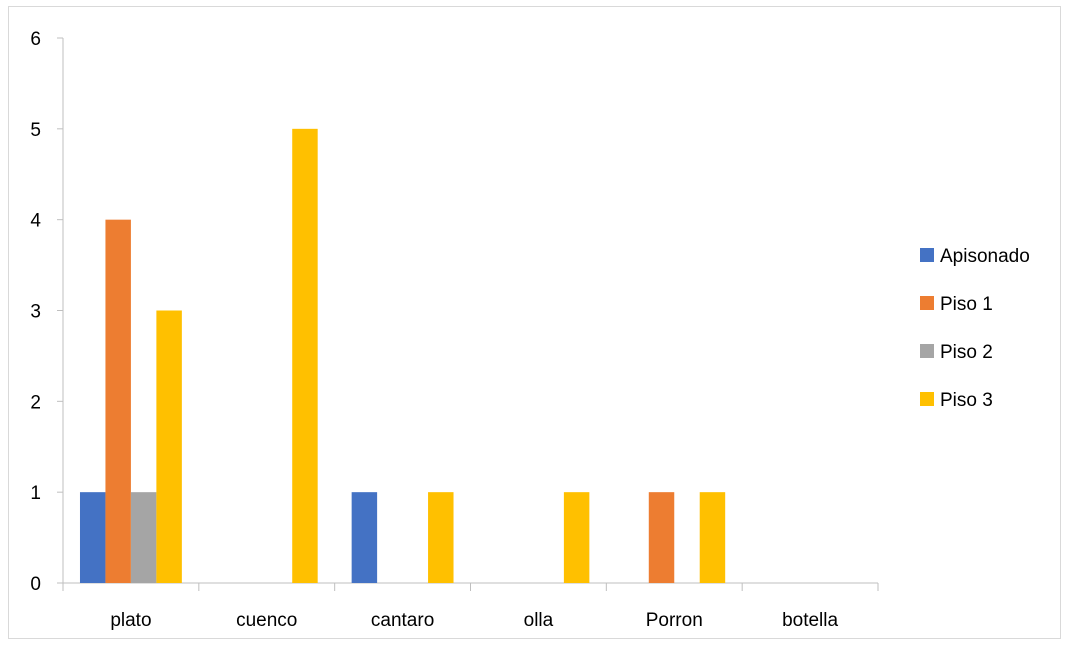 The width and height of the screenshot is (1069, 646). Describe the element at coordinates (35, 402) in the screenshot. I see `y-tick-label: 2` at that location.